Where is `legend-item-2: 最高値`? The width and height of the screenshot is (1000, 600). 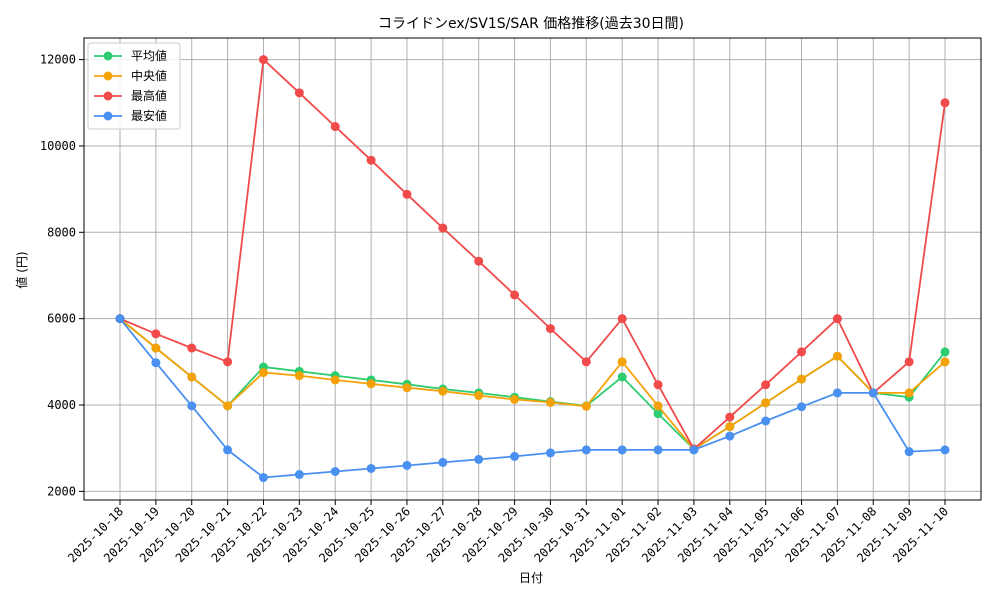
legend-item-2: 最高値 is located at coordinates (130, 95).